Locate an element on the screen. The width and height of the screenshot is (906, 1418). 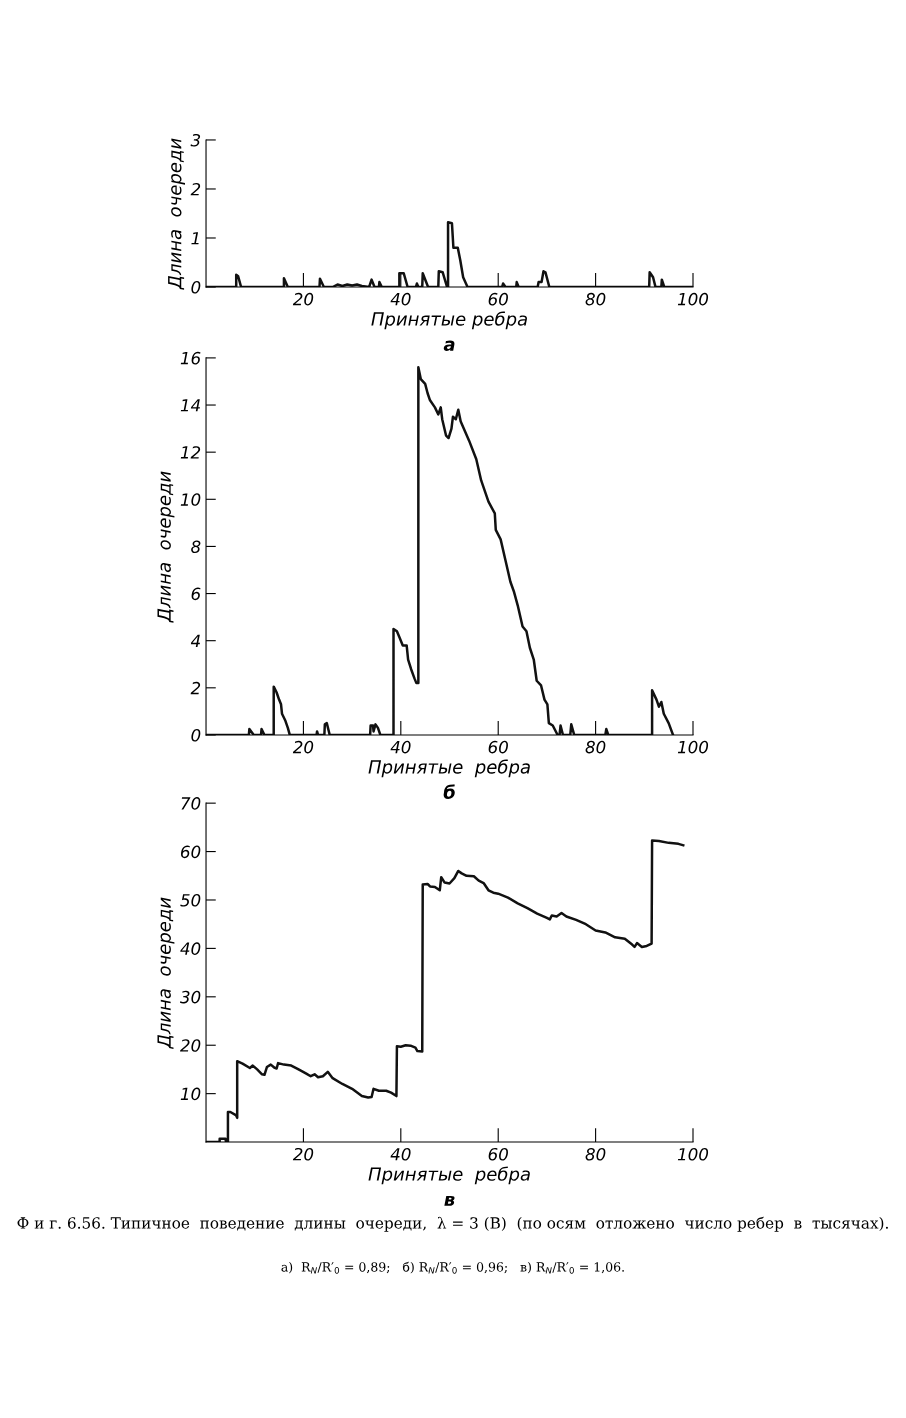
y-tick-label: 50 is located at coordinates (190, 900).